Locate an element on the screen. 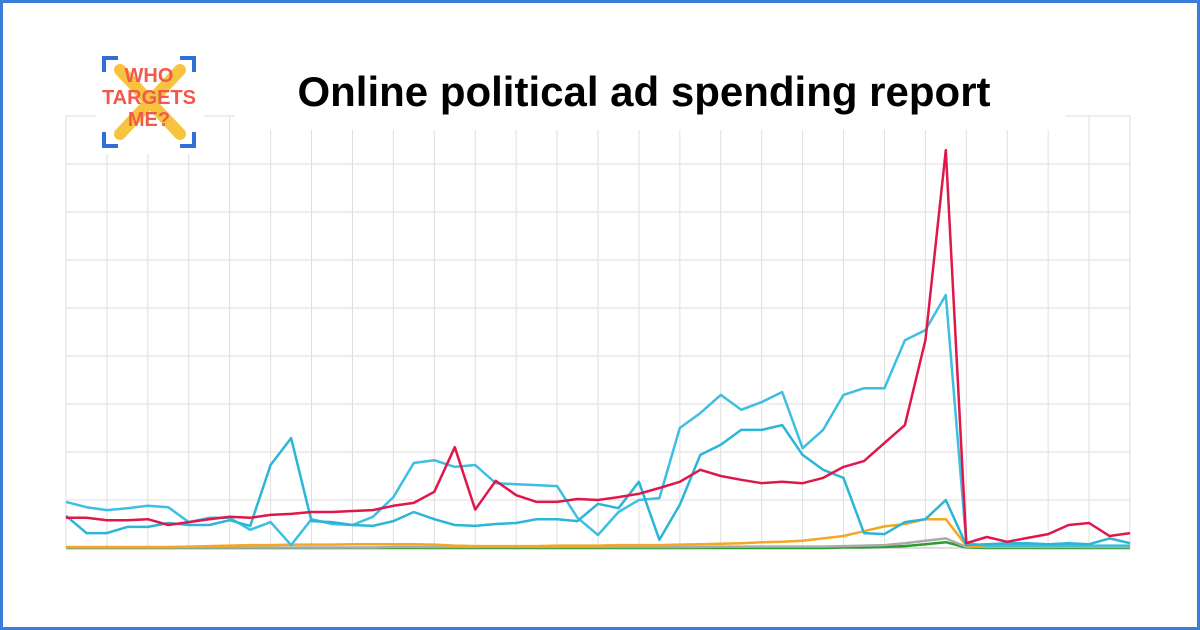  chart-title: Online political ad spending report is located at coordinates (643, 91).